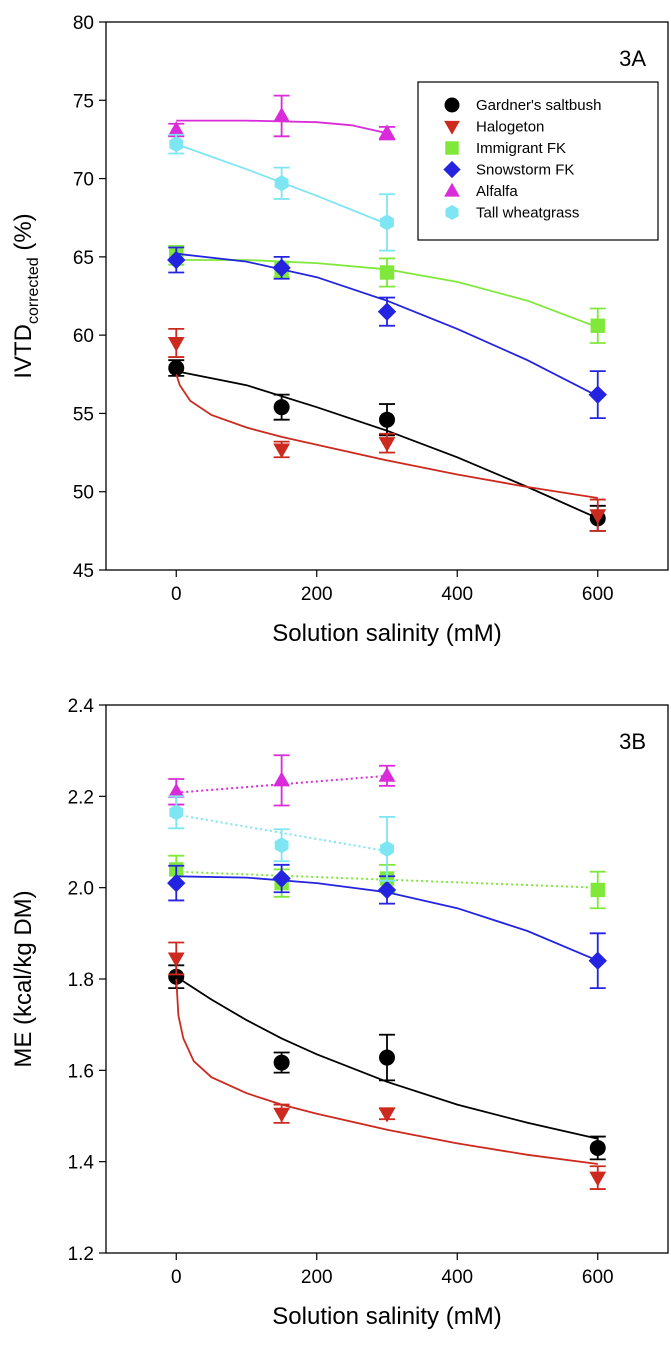  I want to click on chart-3a-panel-label: 3A, so click(632, 58).